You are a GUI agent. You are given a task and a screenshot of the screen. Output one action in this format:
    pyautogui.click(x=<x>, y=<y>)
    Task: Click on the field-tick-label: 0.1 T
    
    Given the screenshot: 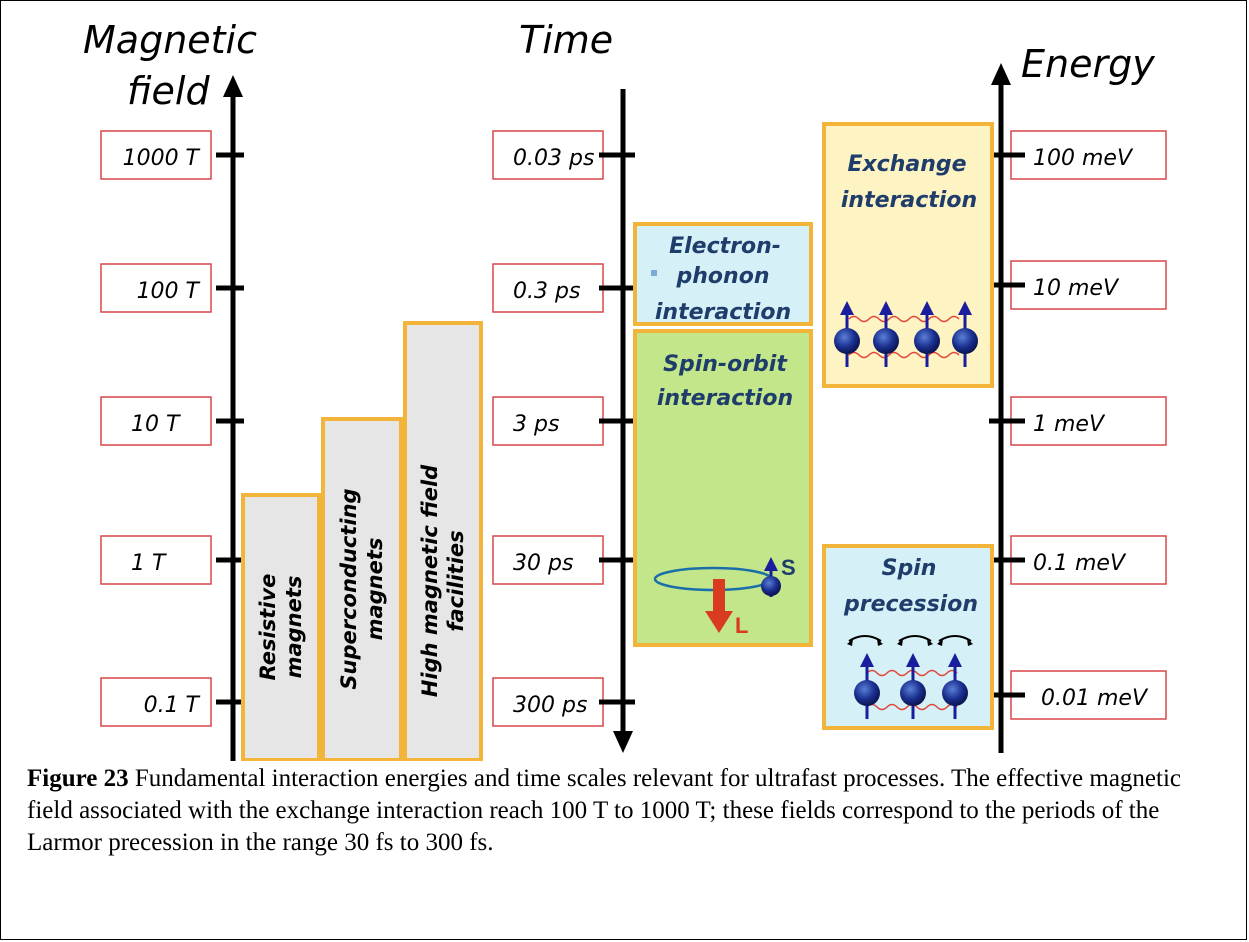 What is the action you would take?
    pyautogui.click(x=172, y=705)
    